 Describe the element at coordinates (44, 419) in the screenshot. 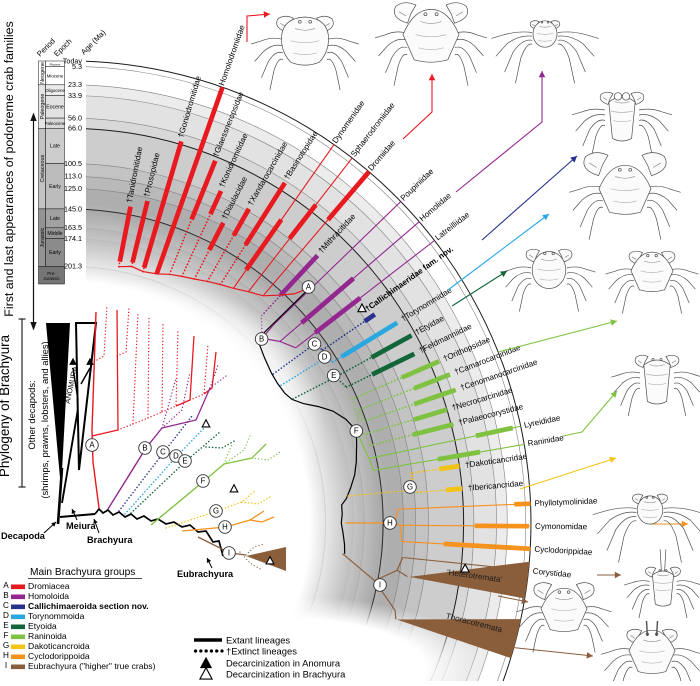

I see `svg-text:(shrimps, prawns, lobsters, an: (shrimps, prawns, lobsters, and allies)` at that location.